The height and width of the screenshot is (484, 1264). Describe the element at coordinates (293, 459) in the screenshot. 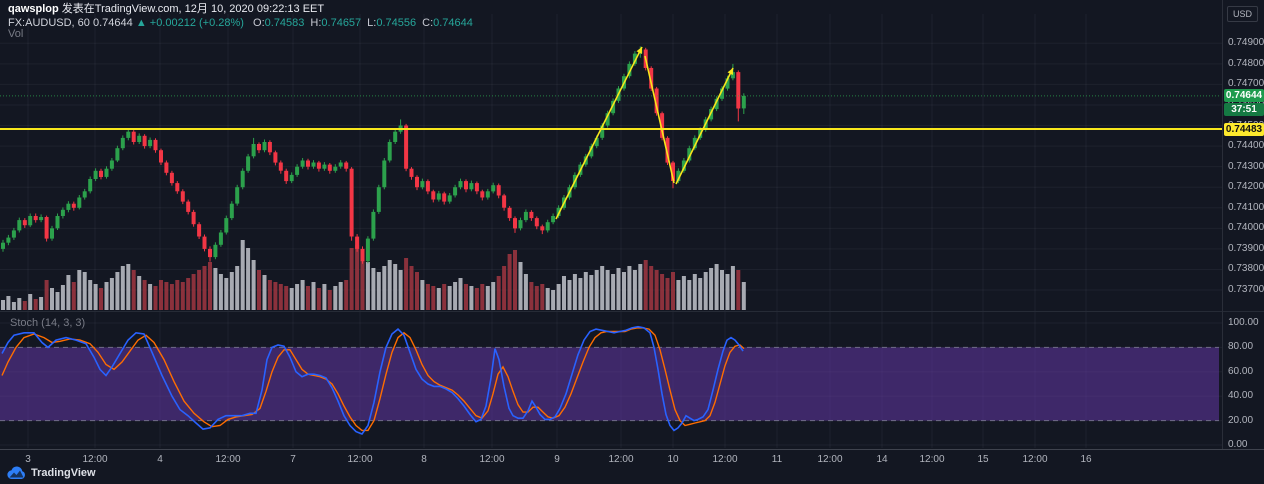

I see `time-axis-label: 7` at that location.